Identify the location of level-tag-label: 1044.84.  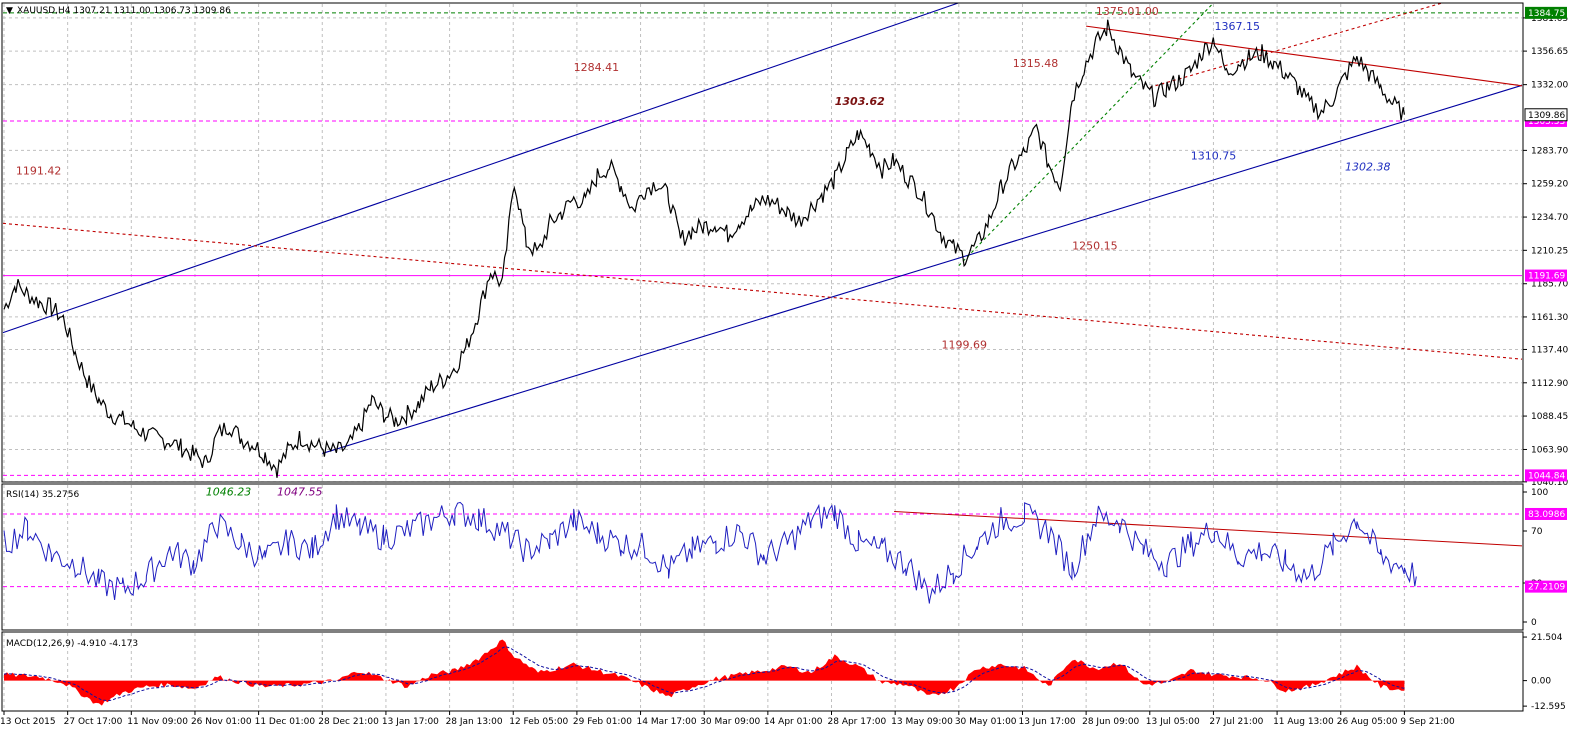
(1546, 476).